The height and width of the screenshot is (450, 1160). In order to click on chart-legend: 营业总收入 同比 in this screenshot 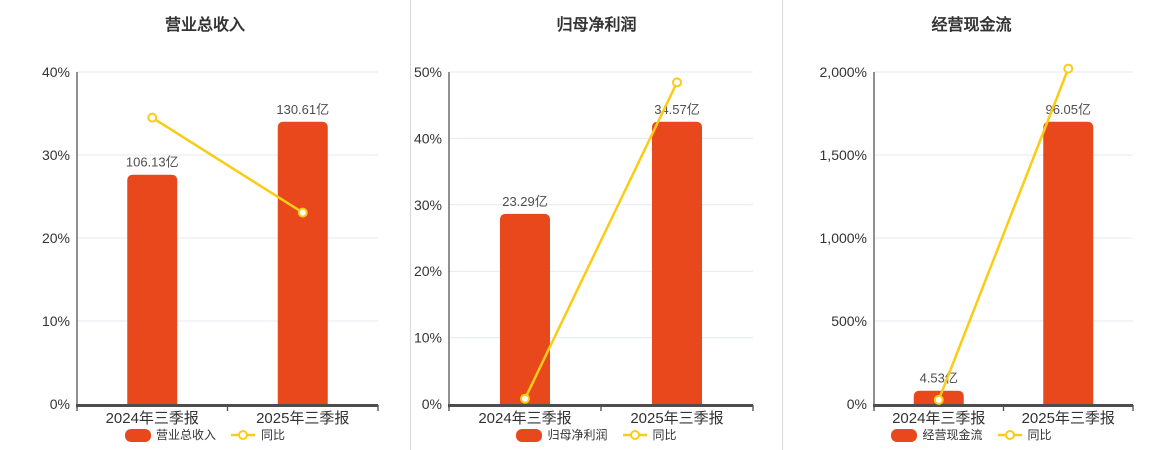, I will do `click(205, 435)`.